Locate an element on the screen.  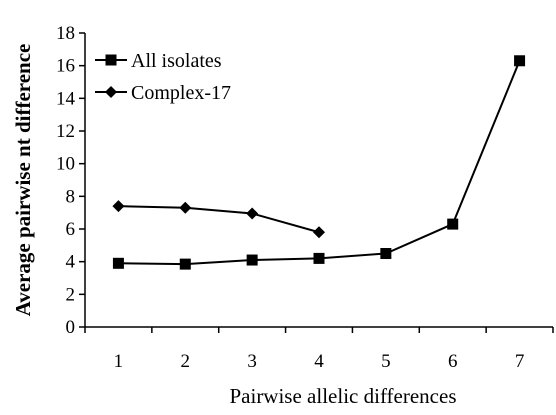
legend-marker-all-isolates is located at coordinates (111, 60).